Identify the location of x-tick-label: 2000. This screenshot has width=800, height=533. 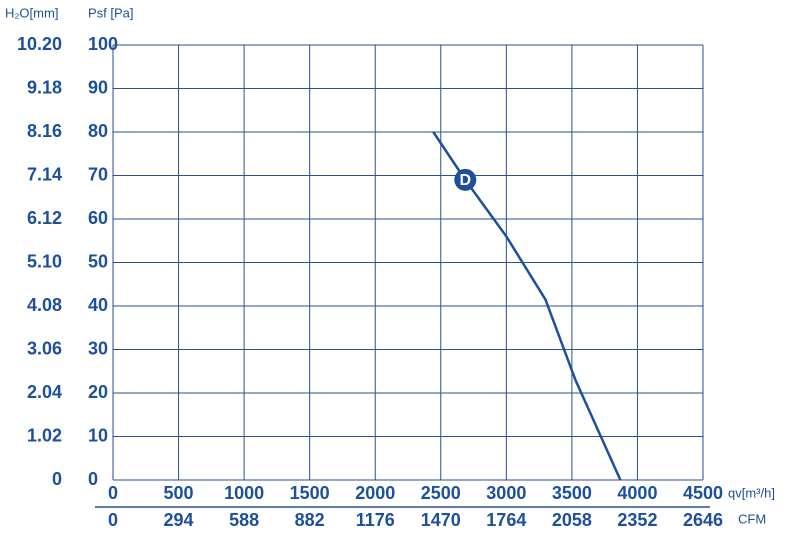
(375, 493).